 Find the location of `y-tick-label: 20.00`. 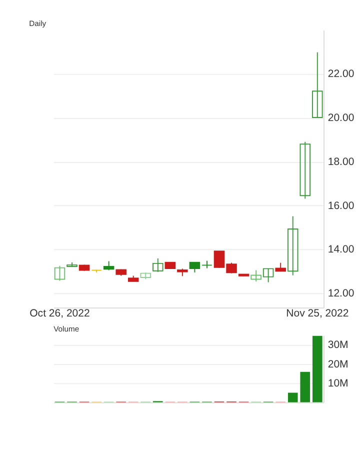

y-tick-label: 20.00 is located at coordinates (341, 118).